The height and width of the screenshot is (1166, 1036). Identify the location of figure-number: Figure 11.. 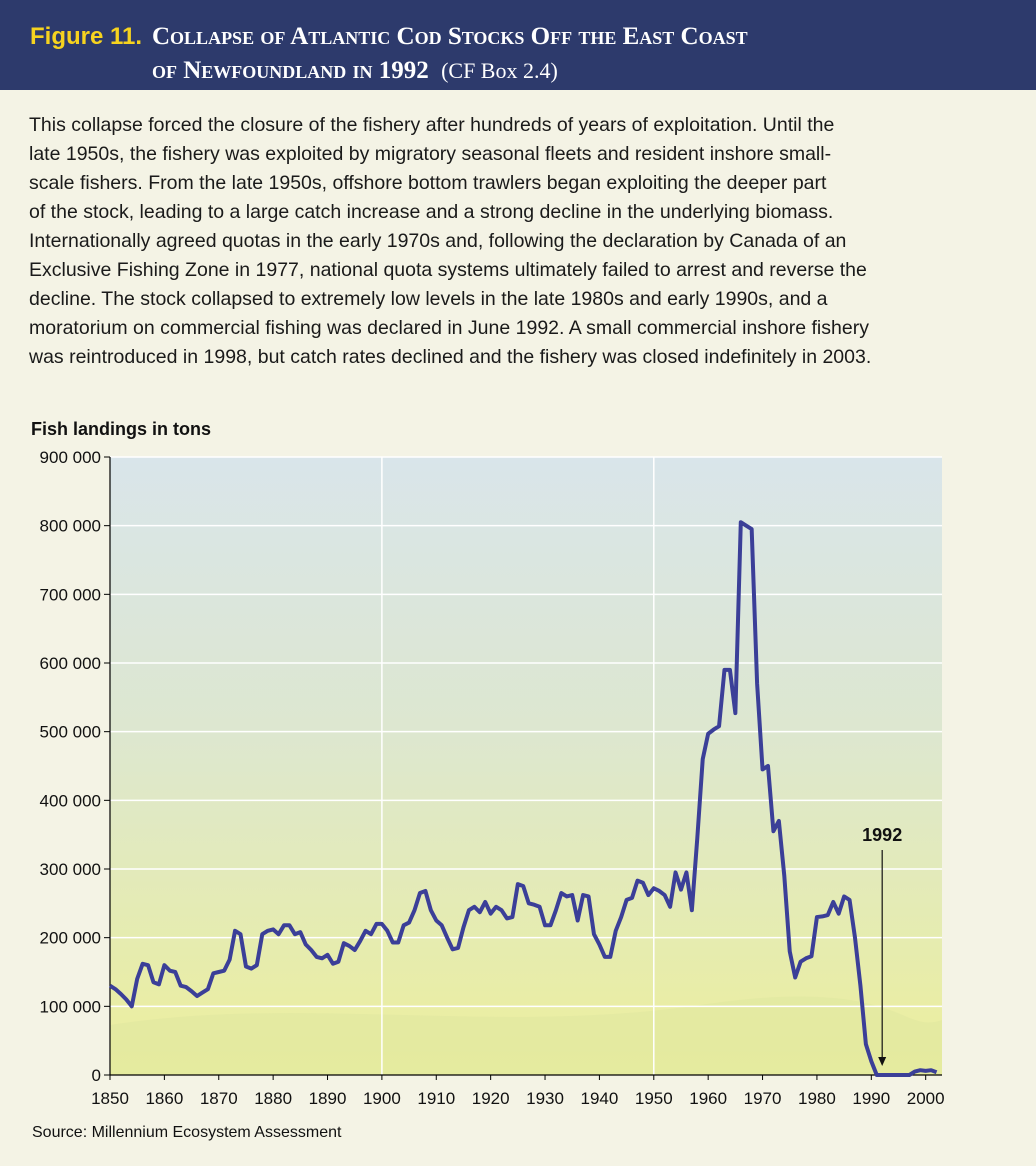
(86, 36).